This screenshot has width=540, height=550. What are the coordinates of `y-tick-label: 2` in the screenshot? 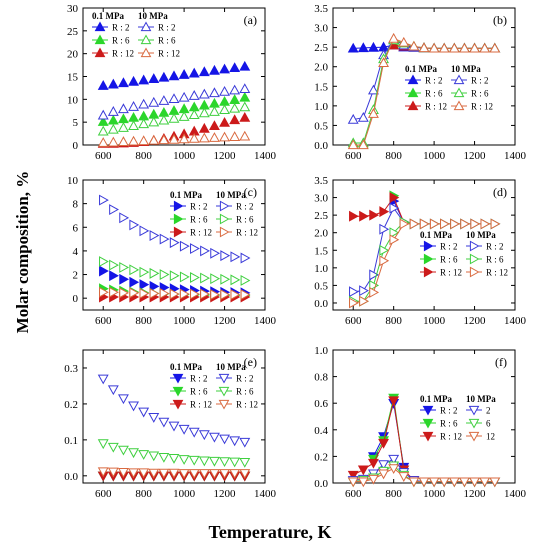 It's located at (76, 276).